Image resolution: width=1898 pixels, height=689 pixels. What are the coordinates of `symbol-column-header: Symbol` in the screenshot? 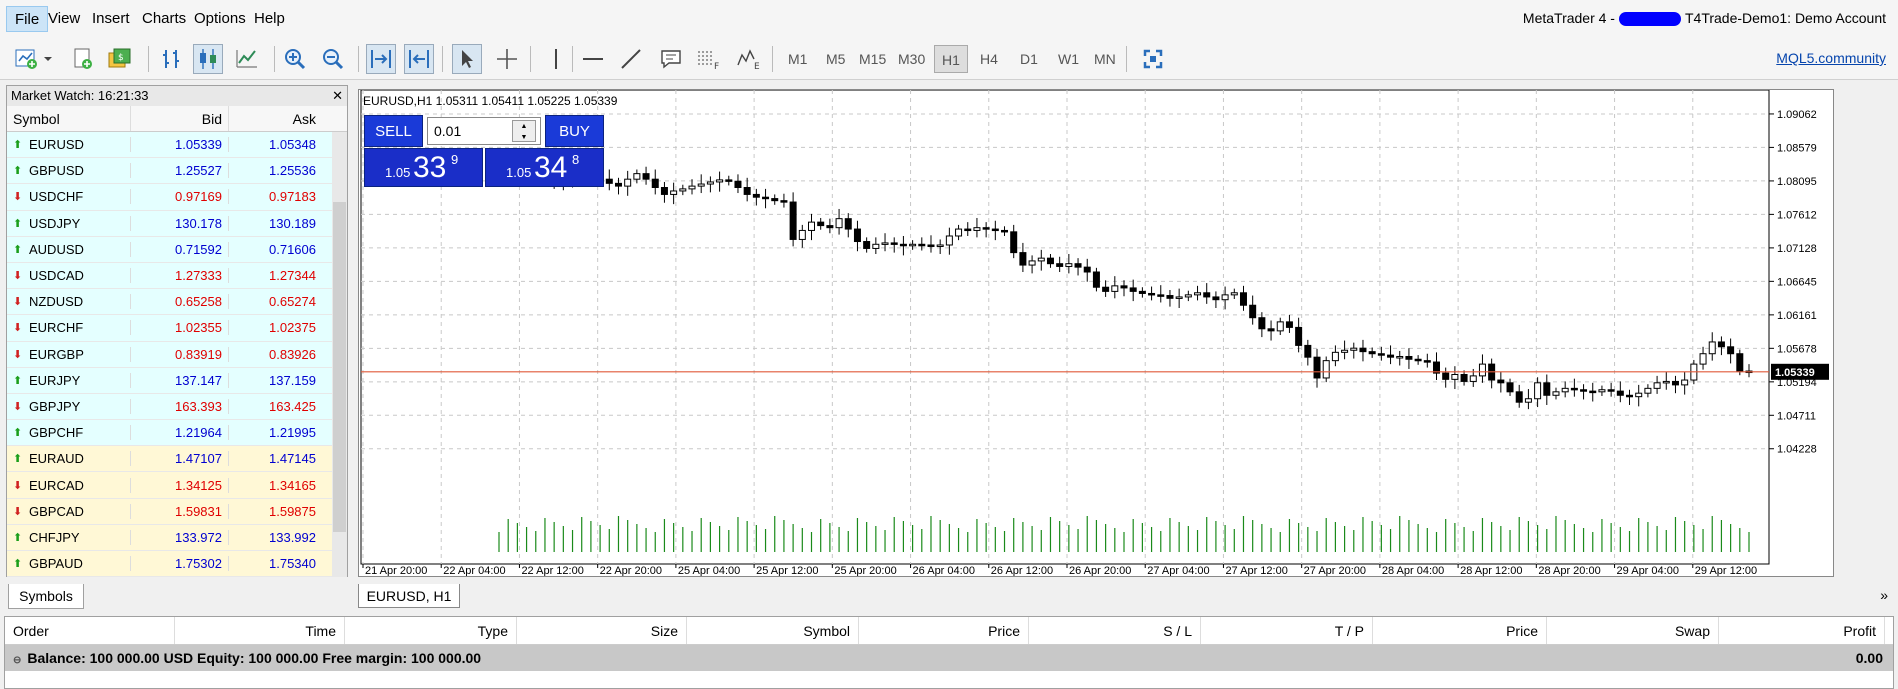 It's located at (36, 118).